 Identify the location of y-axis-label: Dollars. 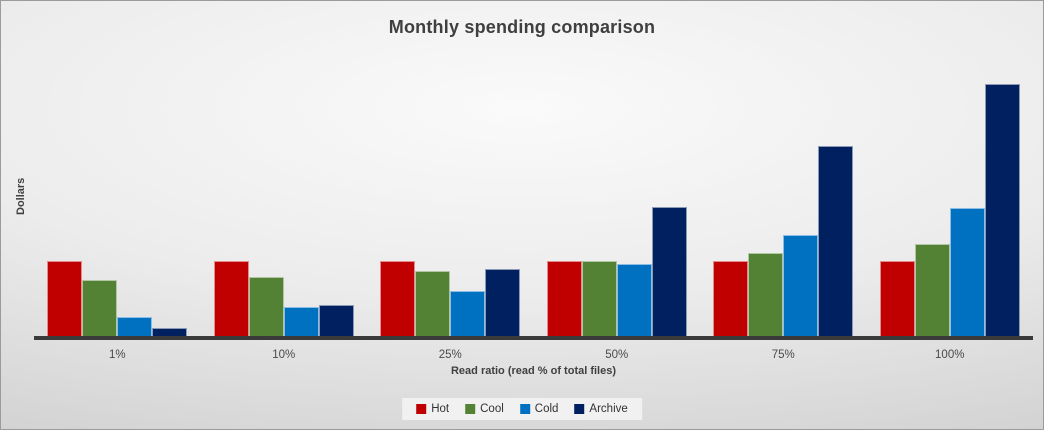
(21, 196).